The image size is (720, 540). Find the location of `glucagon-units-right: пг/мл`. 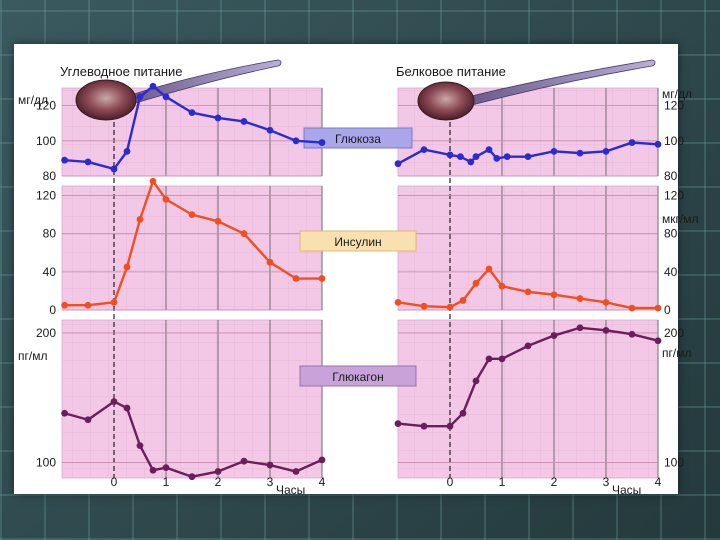

glucagon-units-right: пг/мл is located at coordinates (676, 353).